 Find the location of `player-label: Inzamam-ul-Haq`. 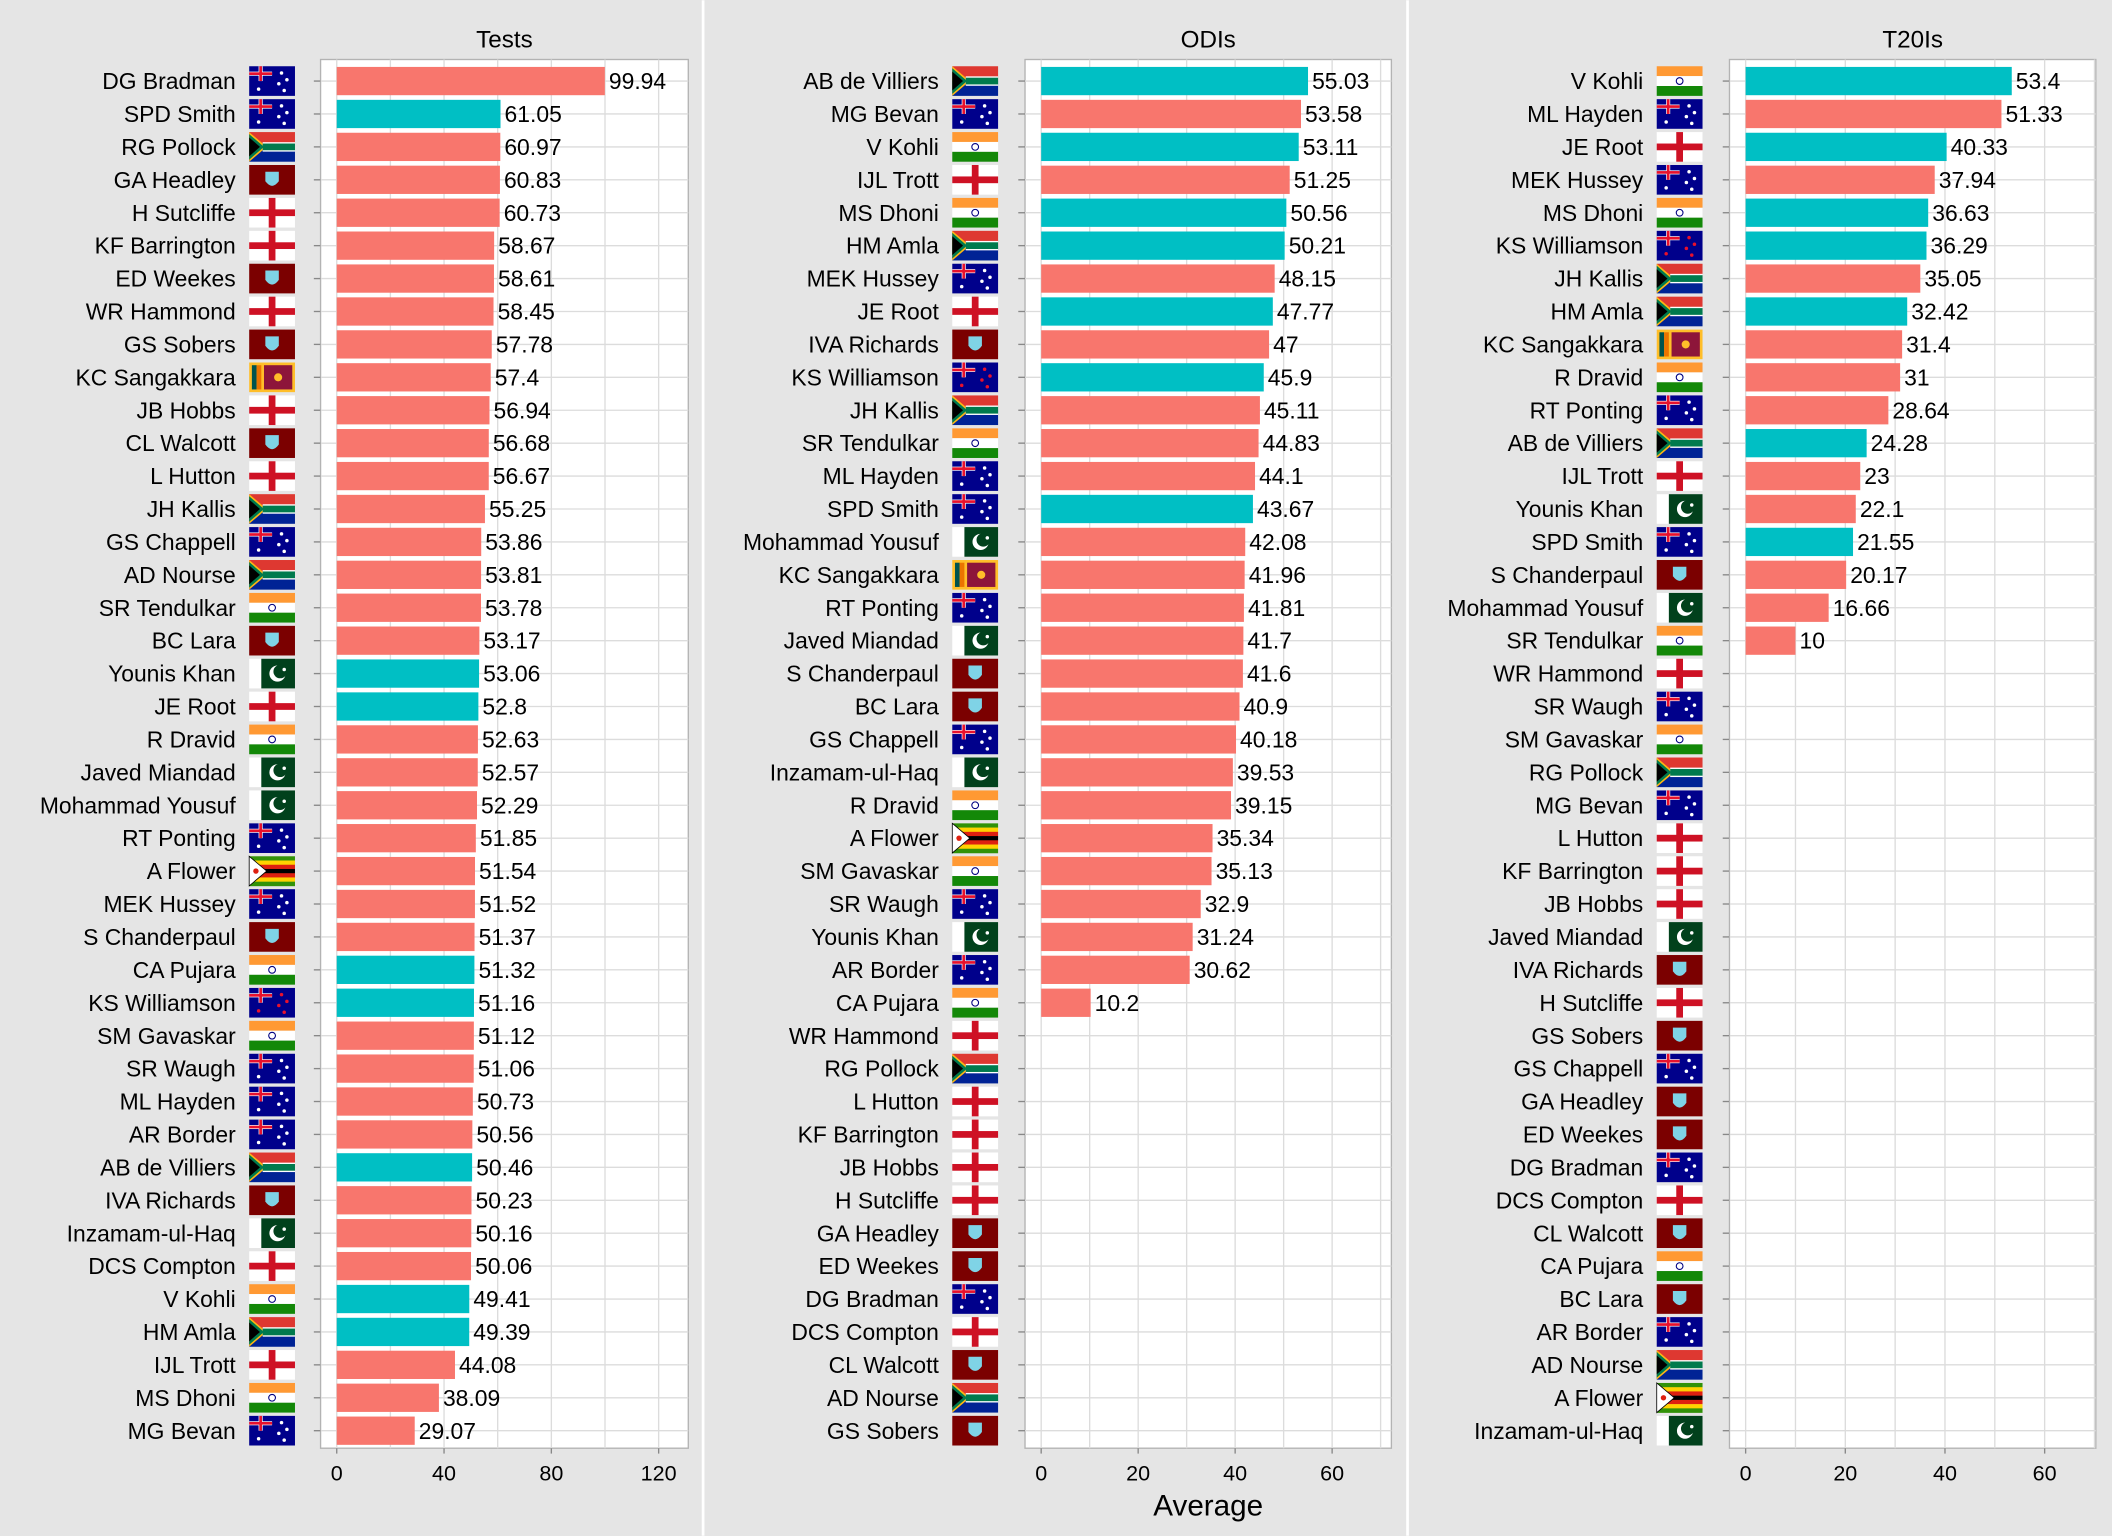

player-label: Inzamam-ul-Haq is located at coordinates (854, 772).